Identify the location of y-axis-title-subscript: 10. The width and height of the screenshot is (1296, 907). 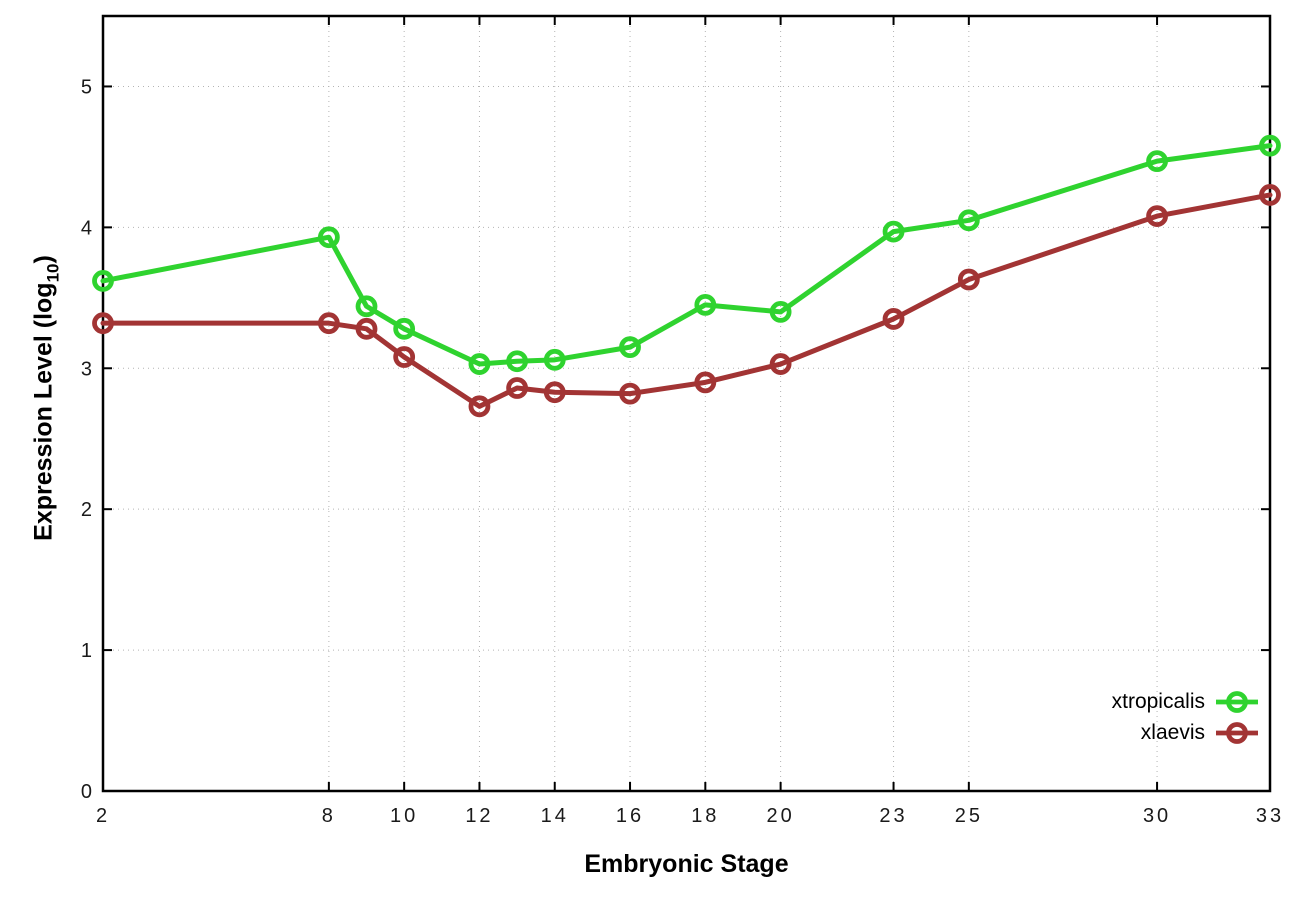
(53, 273).